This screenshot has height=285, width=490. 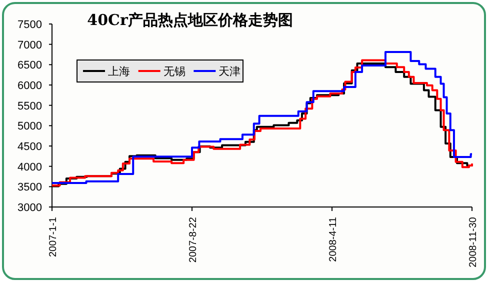 What do you see at coordinates (30, 147) in the screenshot?
I see `y-tick-label: 4500` at bounding box center [30, 147].